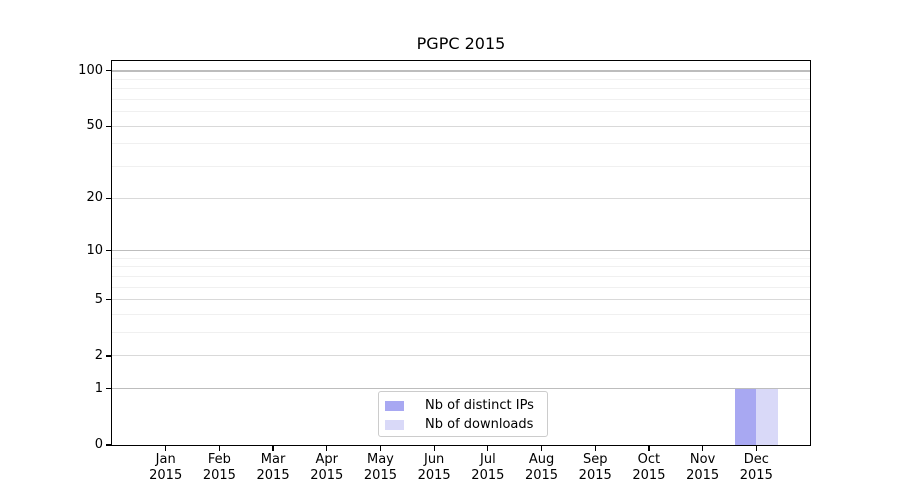 The height and width of the screenshot is (500, 900). Describe the element at coordinates (756, 467) in the screenshot. I see `xtick-label-dec: Dec 2015` at that location.